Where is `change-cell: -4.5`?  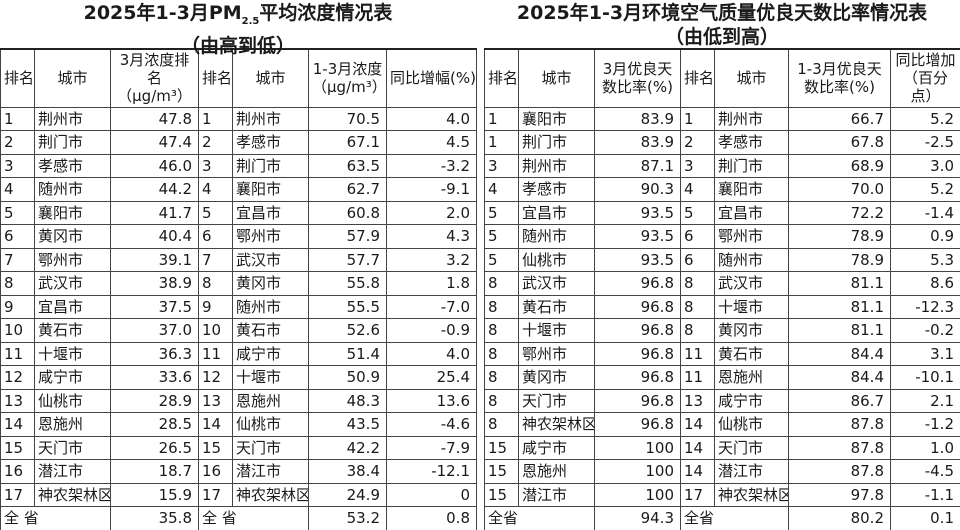
change-cell: -4.5 is located at coordinates (925, 471).